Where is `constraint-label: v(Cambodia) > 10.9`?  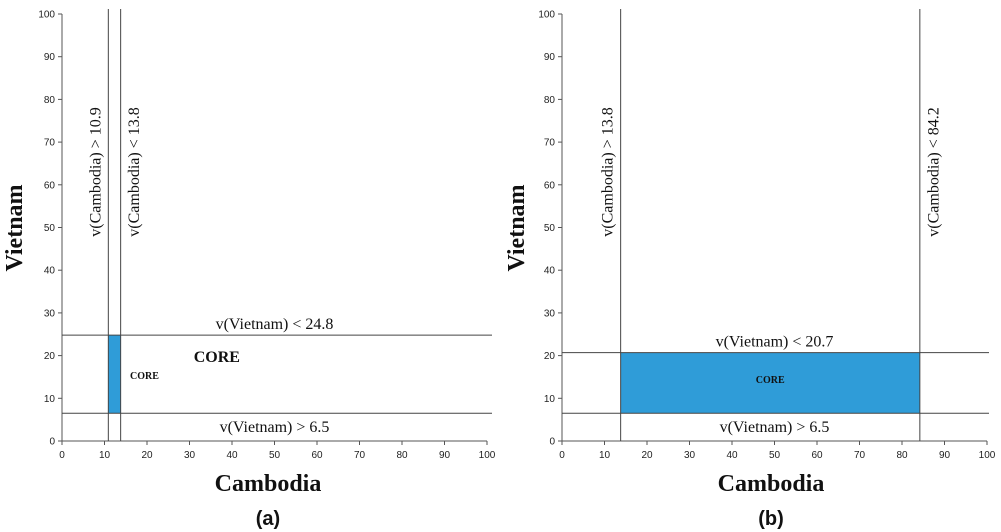
constraint-label: v(Cambodia) > 10.9 is located at coordinates (95, 171).